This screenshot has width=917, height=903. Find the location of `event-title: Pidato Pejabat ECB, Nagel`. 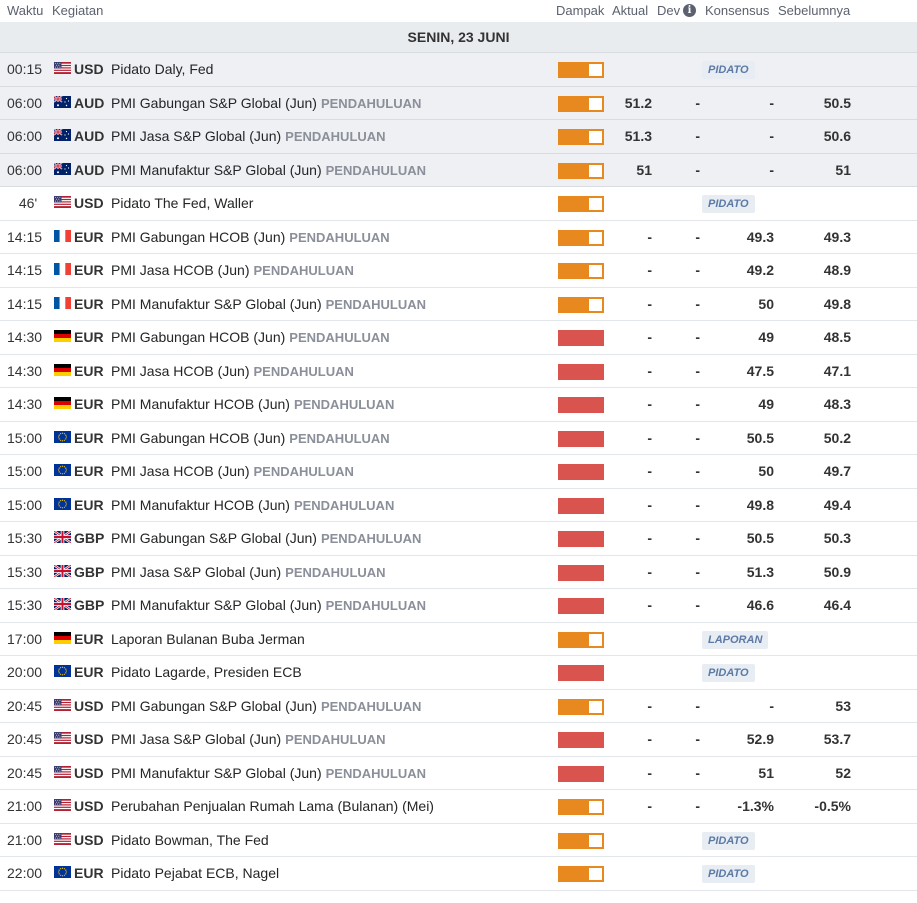

event-title: Pidato Pejabat ECB, Nagel is located at coordinates (195, 873).